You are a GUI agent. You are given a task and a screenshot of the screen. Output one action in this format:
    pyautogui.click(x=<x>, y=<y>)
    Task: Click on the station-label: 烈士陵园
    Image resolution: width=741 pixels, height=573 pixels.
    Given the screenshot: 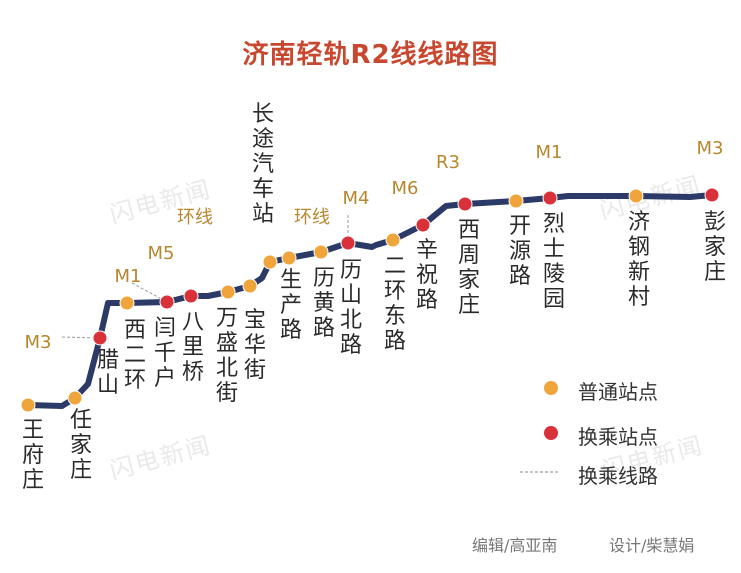 What is the action you would take?
    pyautogui.click(x=553, y=262)
    